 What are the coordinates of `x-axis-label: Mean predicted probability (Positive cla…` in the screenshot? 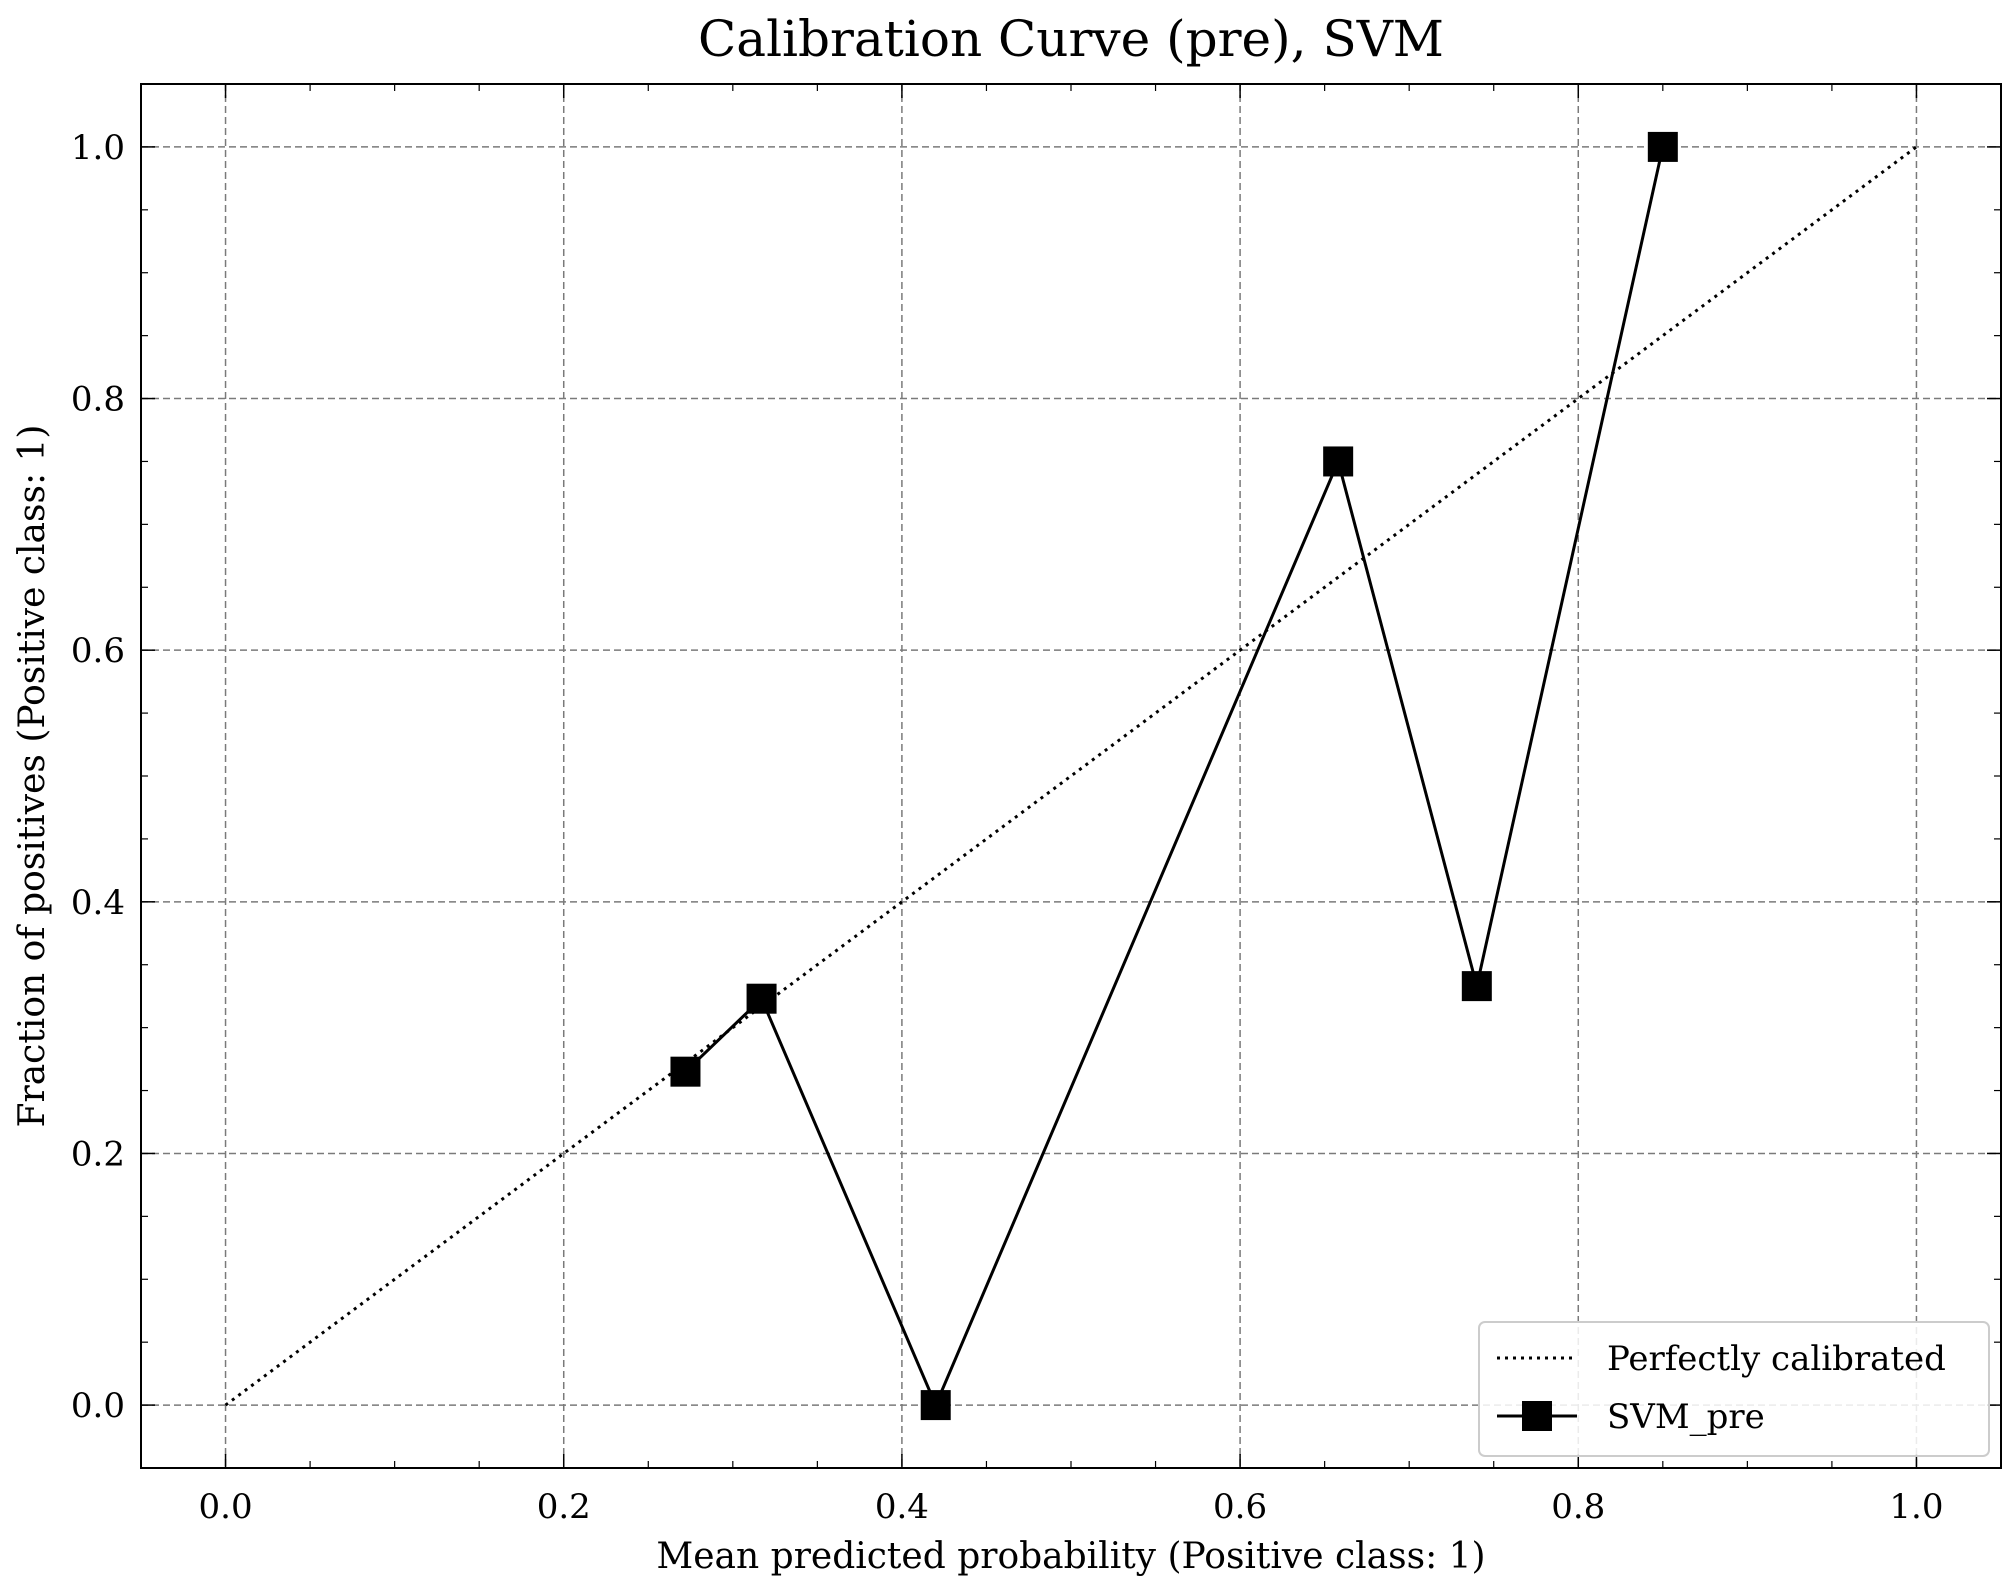 It's located at (1070, 1556).